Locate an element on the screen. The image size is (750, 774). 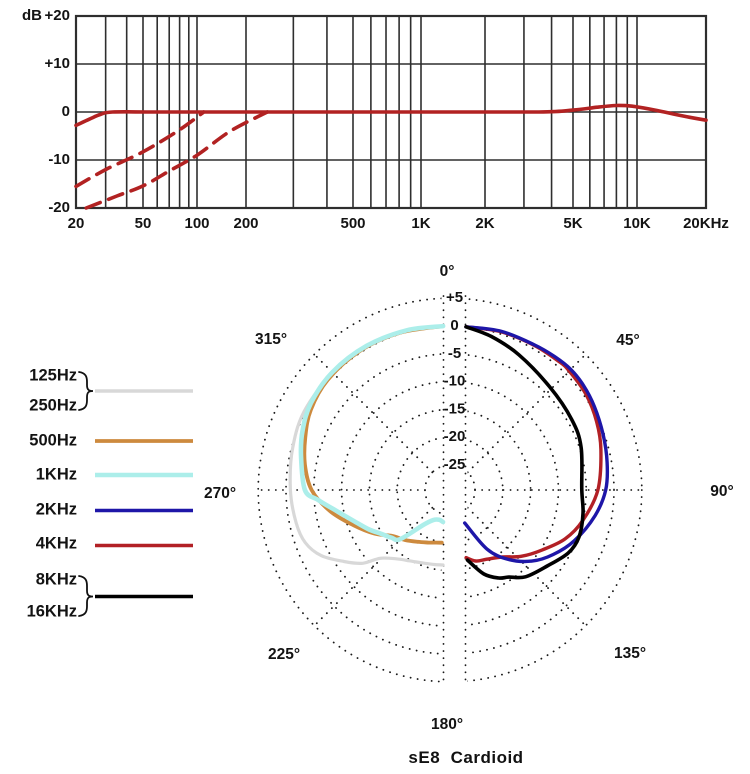
radial-tick-label: -5 is located at coordinates (454, 353).